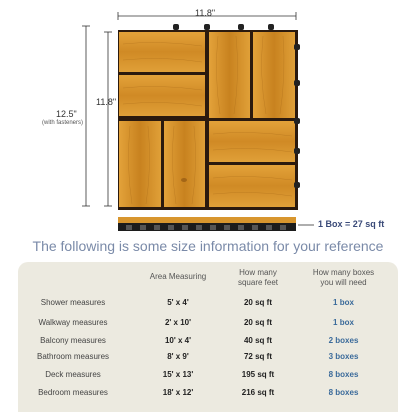 The image size is (416, 416). Describe the element at coordinates (343, 356) in the screenshot. I see `row-boxes: 3 boxes` at that location.